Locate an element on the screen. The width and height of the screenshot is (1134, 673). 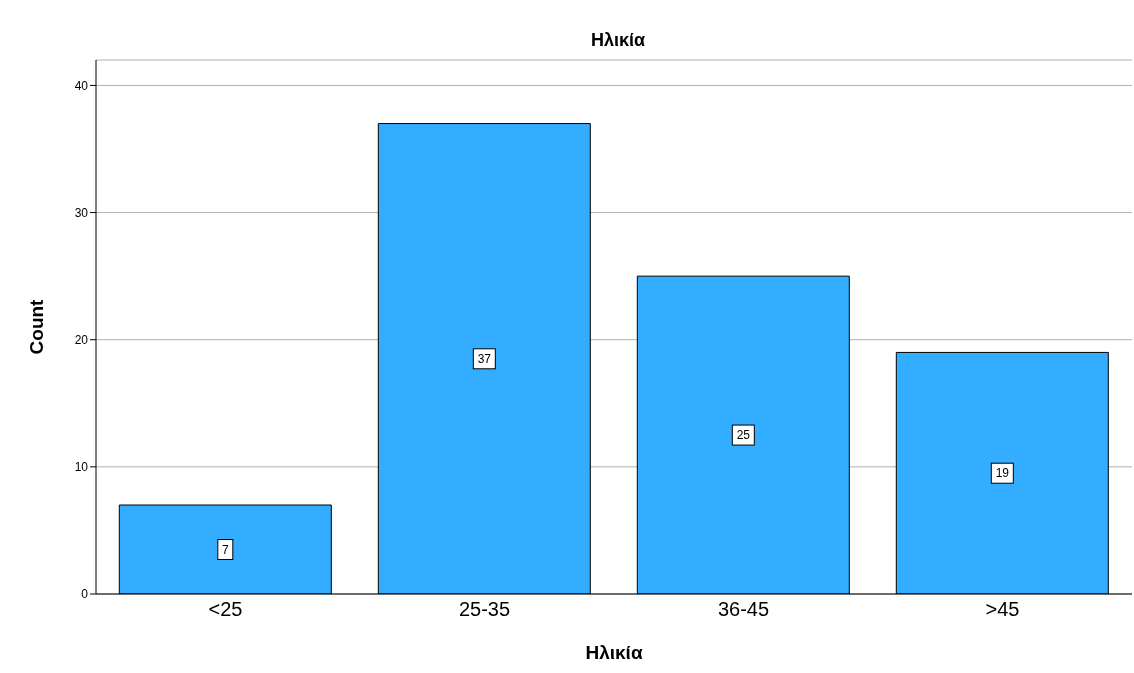
data-label: 37 is located at coordinates (484, 358).